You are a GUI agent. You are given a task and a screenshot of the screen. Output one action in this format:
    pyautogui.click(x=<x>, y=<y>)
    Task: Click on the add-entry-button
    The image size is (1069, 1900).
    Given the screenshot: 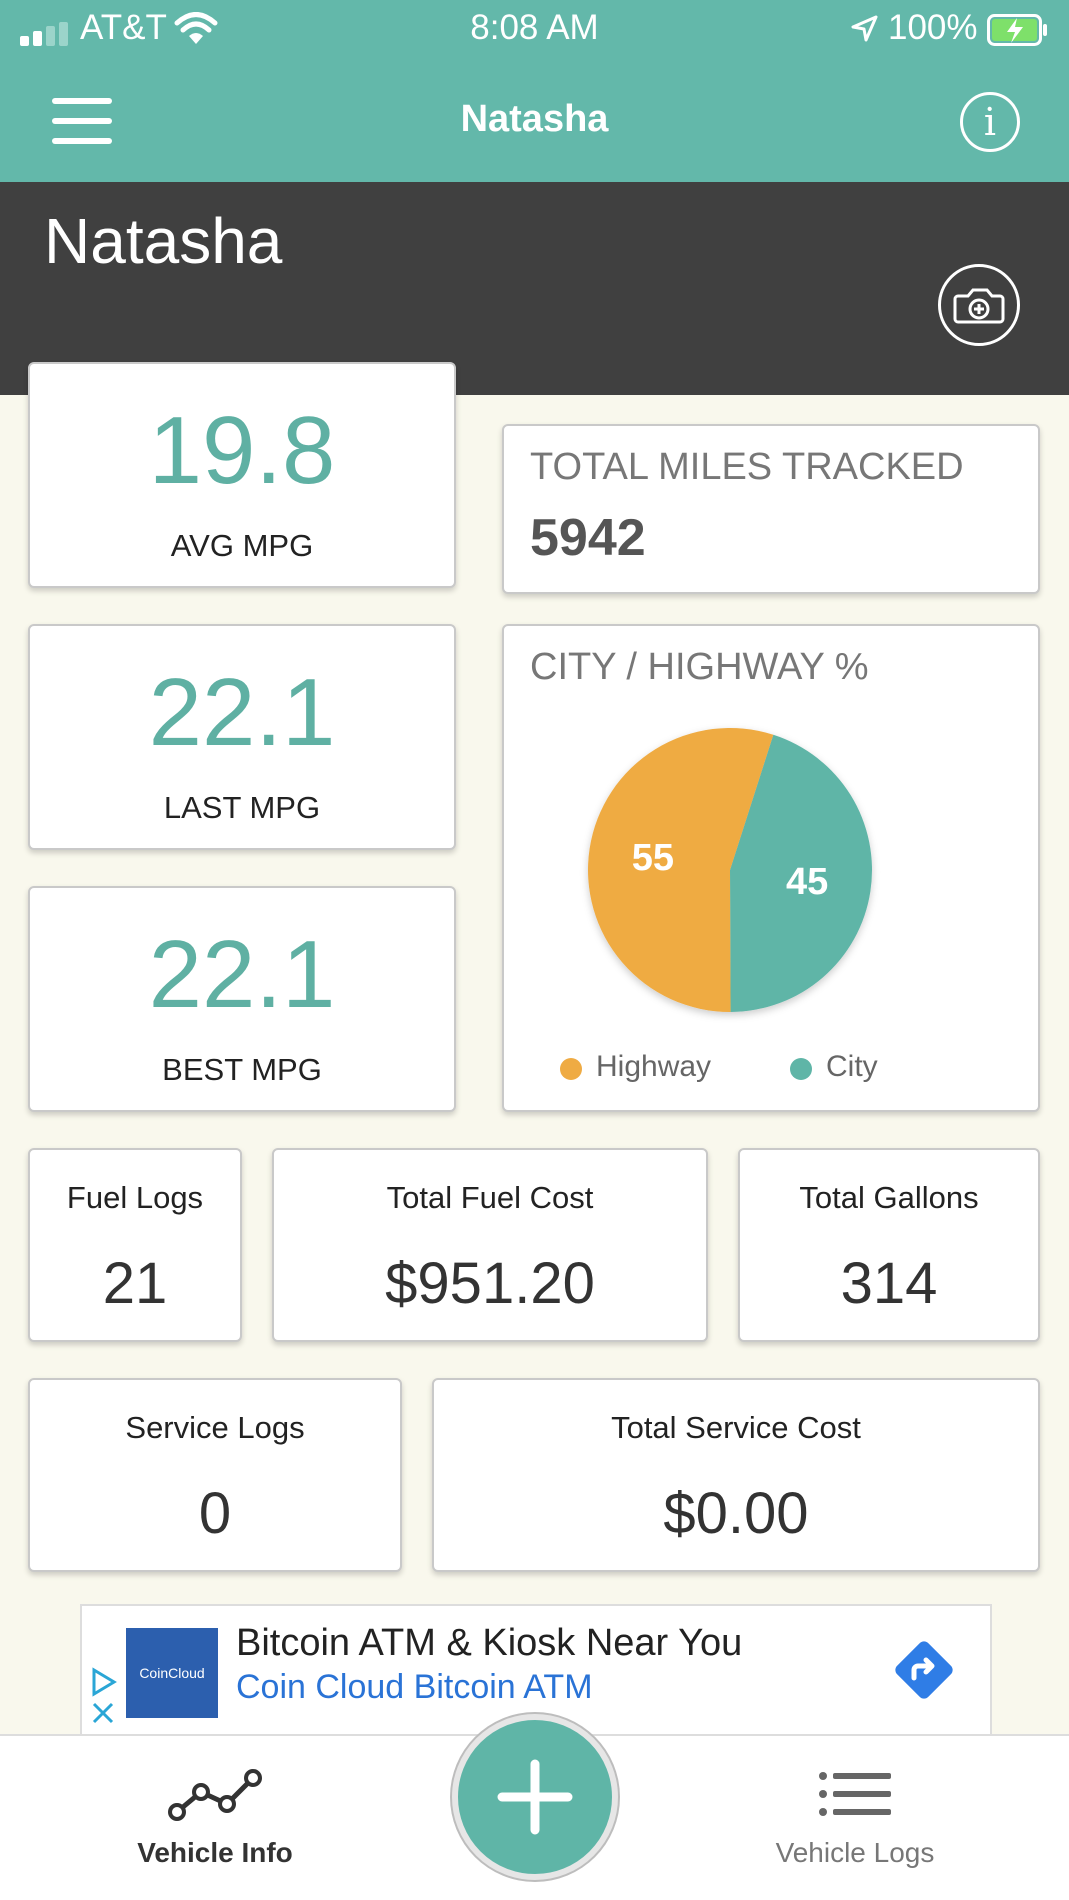 What is the action you would take?
    pyautogui.click(x=535, y=1797)
    